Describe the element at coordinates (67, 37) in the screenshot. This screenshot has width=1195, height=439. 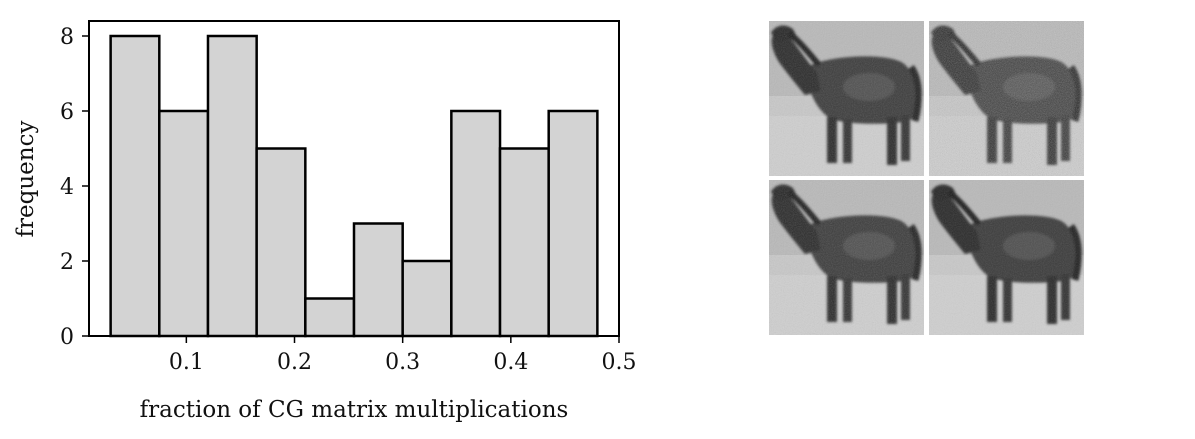
I see `y-tick-label: 8` at that location.